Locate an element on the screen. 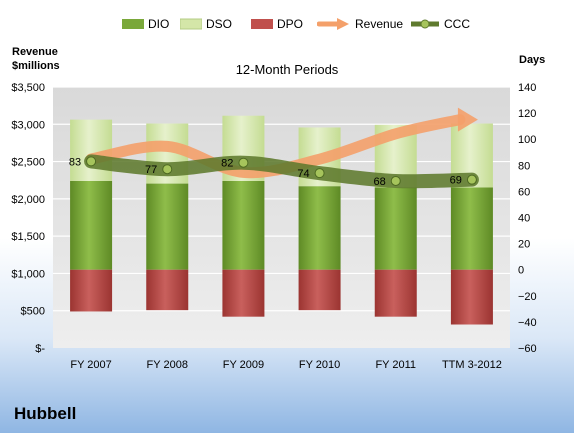 This screenshot has height=433, width=574. legend-line-ccc is located at coordinates (425, 24).